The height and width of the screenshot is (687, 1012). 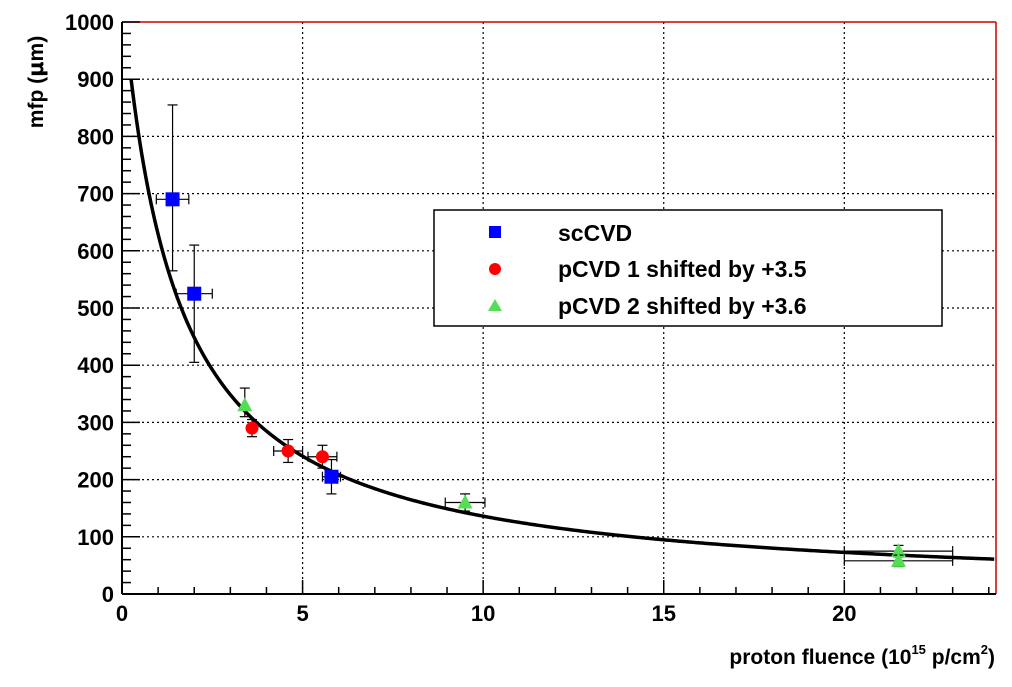 I want to click on legend-marker-sccvd, so click(x=495, y=232).